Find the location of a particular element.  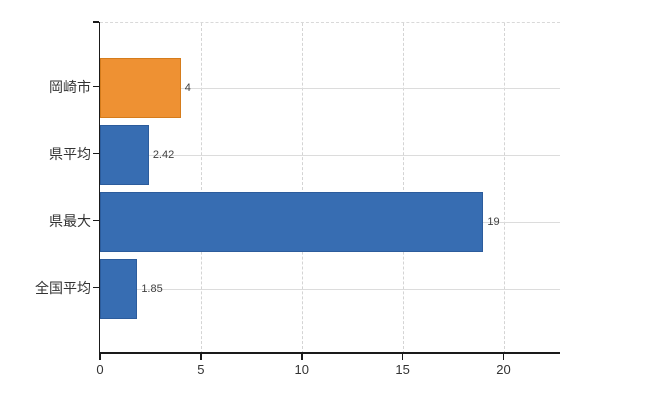

bar-県平均 is located at coordinates (124, 154).